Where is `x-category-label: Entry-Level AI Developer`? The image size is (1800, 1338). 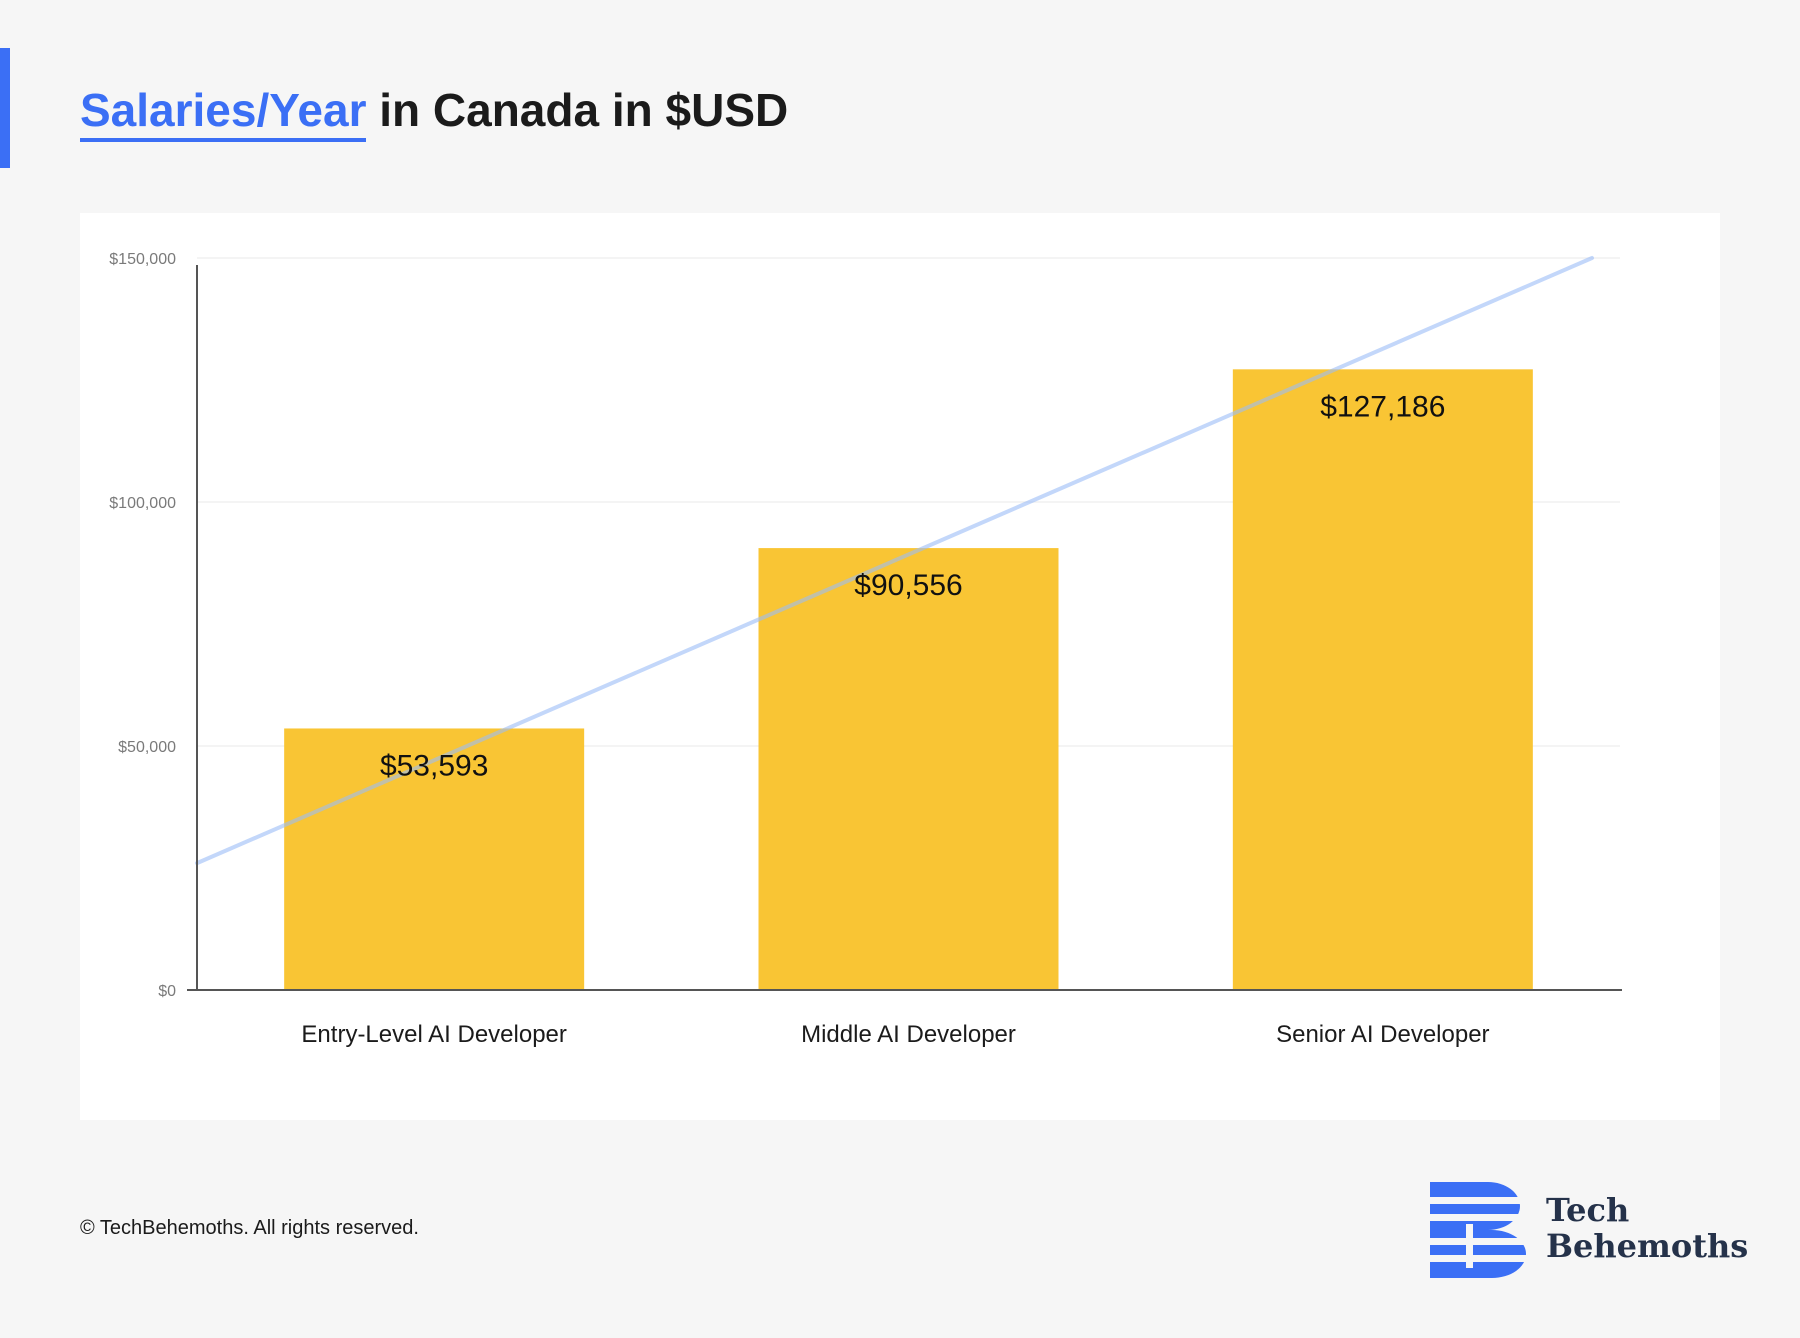 x-category-label: Entry-Level AI Developer is located at coordinates (433, 1034).